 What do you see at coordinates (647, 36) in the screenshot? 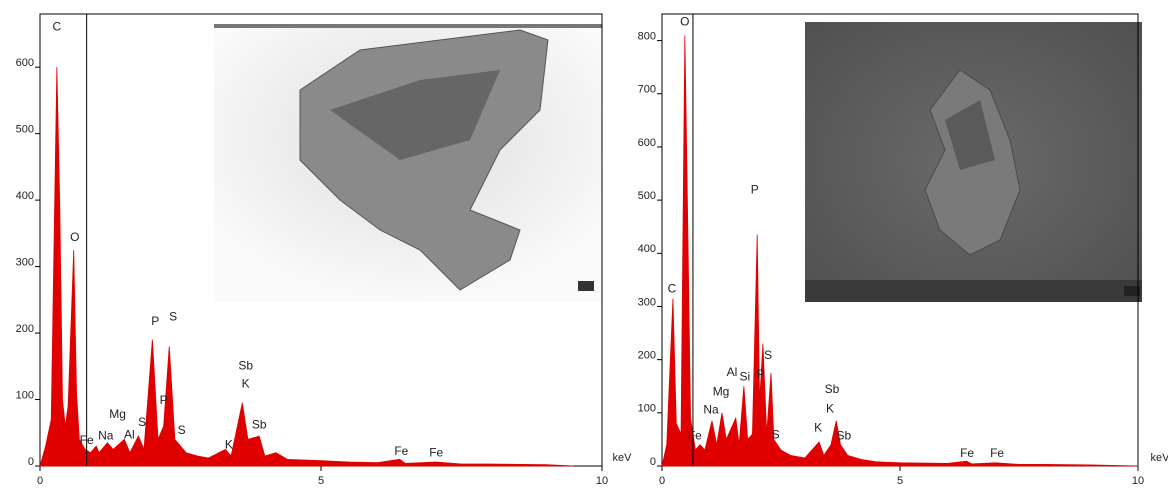
I see `y-tick-label: 800` at bounding box center [647, 36].